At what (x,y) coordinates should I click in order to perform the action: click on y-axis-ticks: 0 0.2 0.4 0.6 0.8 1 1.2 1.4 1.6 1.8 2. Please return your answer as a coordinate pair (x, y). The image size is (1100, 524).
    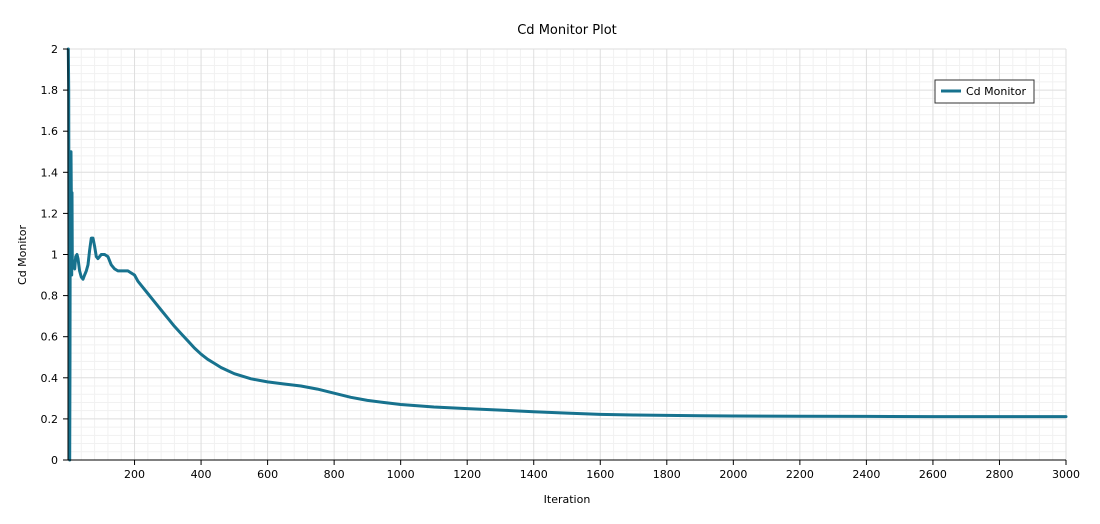
    Looking at the image, I should click on (54, 255).